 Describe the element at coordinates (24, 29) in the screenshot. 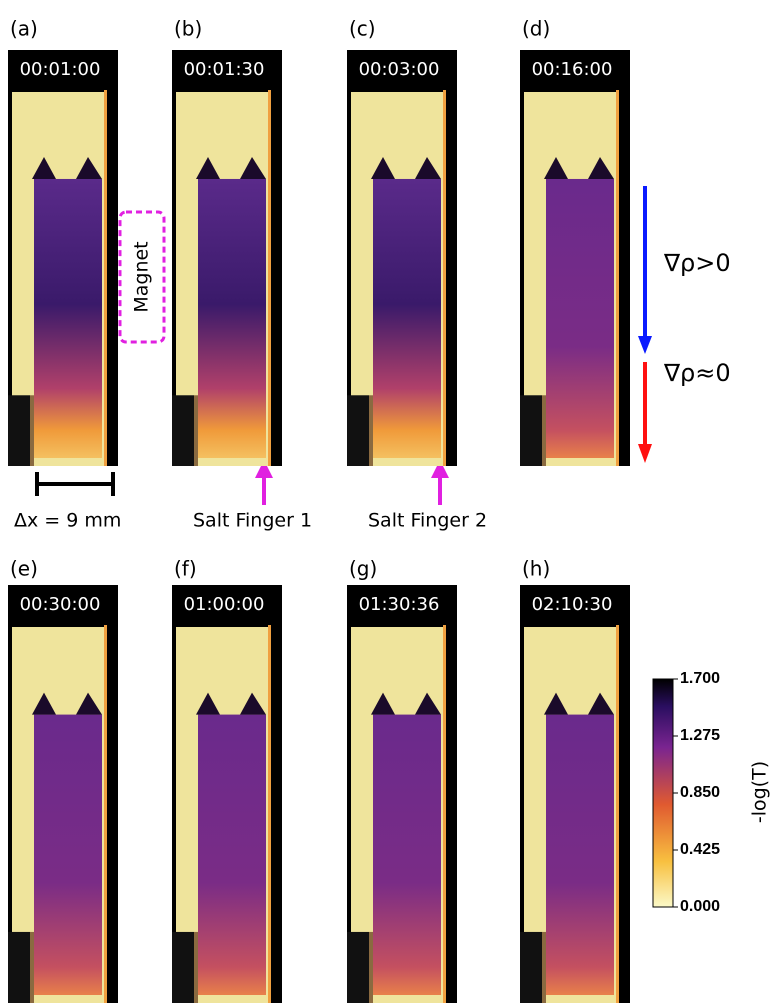

I see `panel-label: (a)` at that location.